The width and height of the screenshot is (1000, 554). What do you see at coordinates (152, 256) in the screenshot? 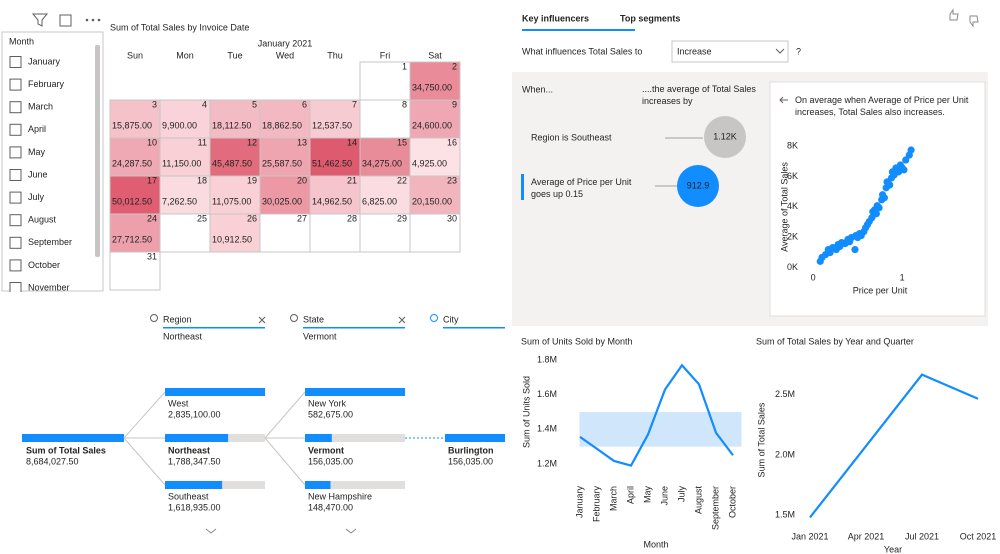
I see `day-number: 31` at bounding box center [152, 256].